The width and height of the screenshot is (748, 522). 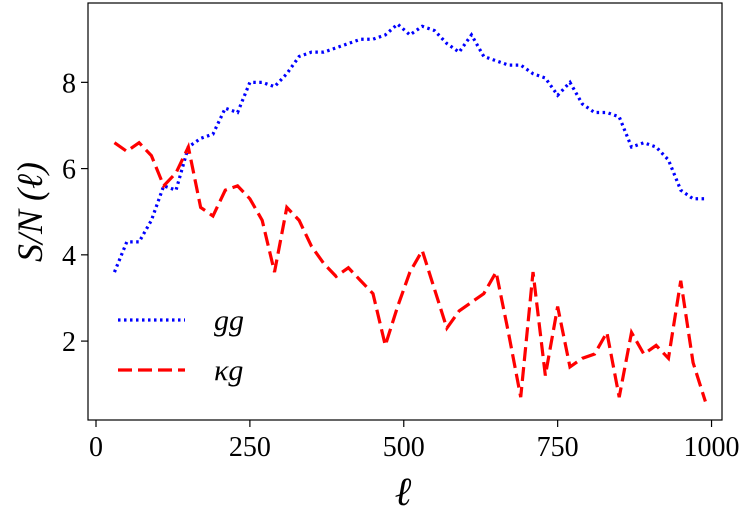 What do you see at coordinates (250, 447) in the screenshot?
I see `x-tick-label: 250` at bounding box center [250, 447].